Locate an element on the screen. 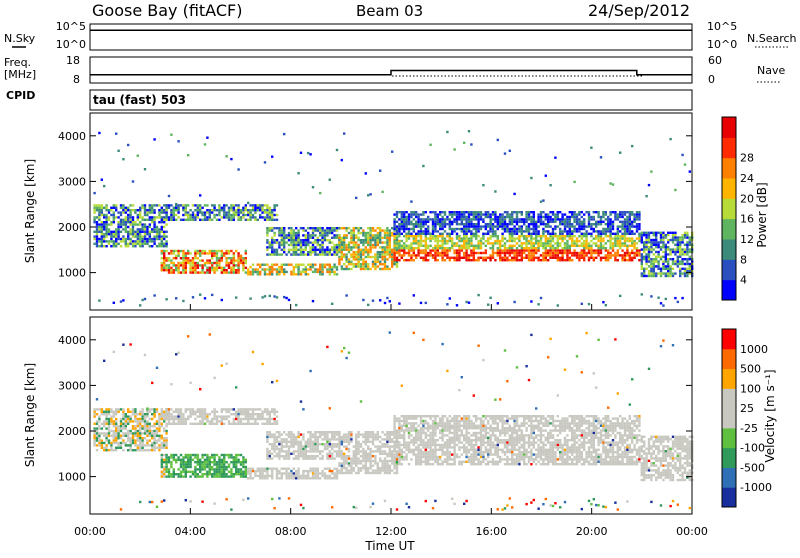 This screenshot has width=800, height=558. power-colorbar-swatch is located at coordinates (729, 269).